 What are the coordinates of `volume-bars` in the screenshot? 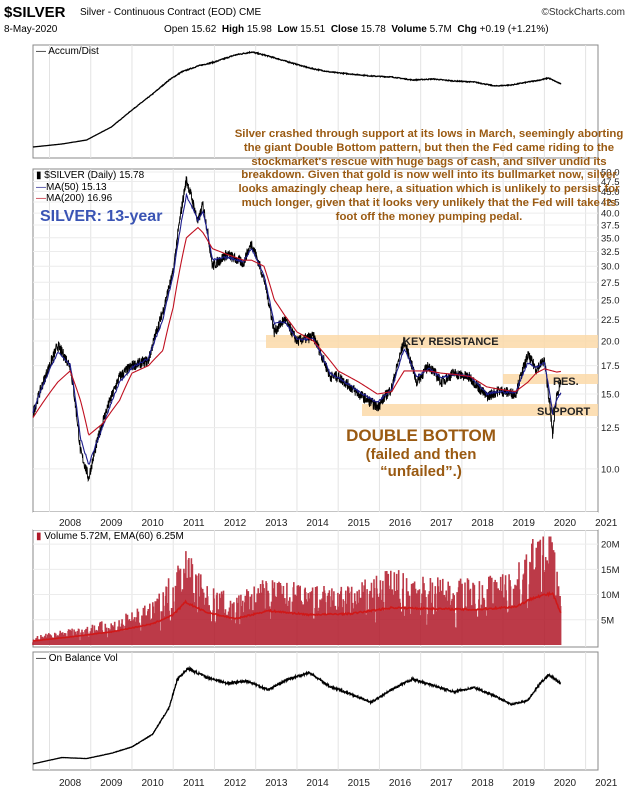 It's located at (297, 590).